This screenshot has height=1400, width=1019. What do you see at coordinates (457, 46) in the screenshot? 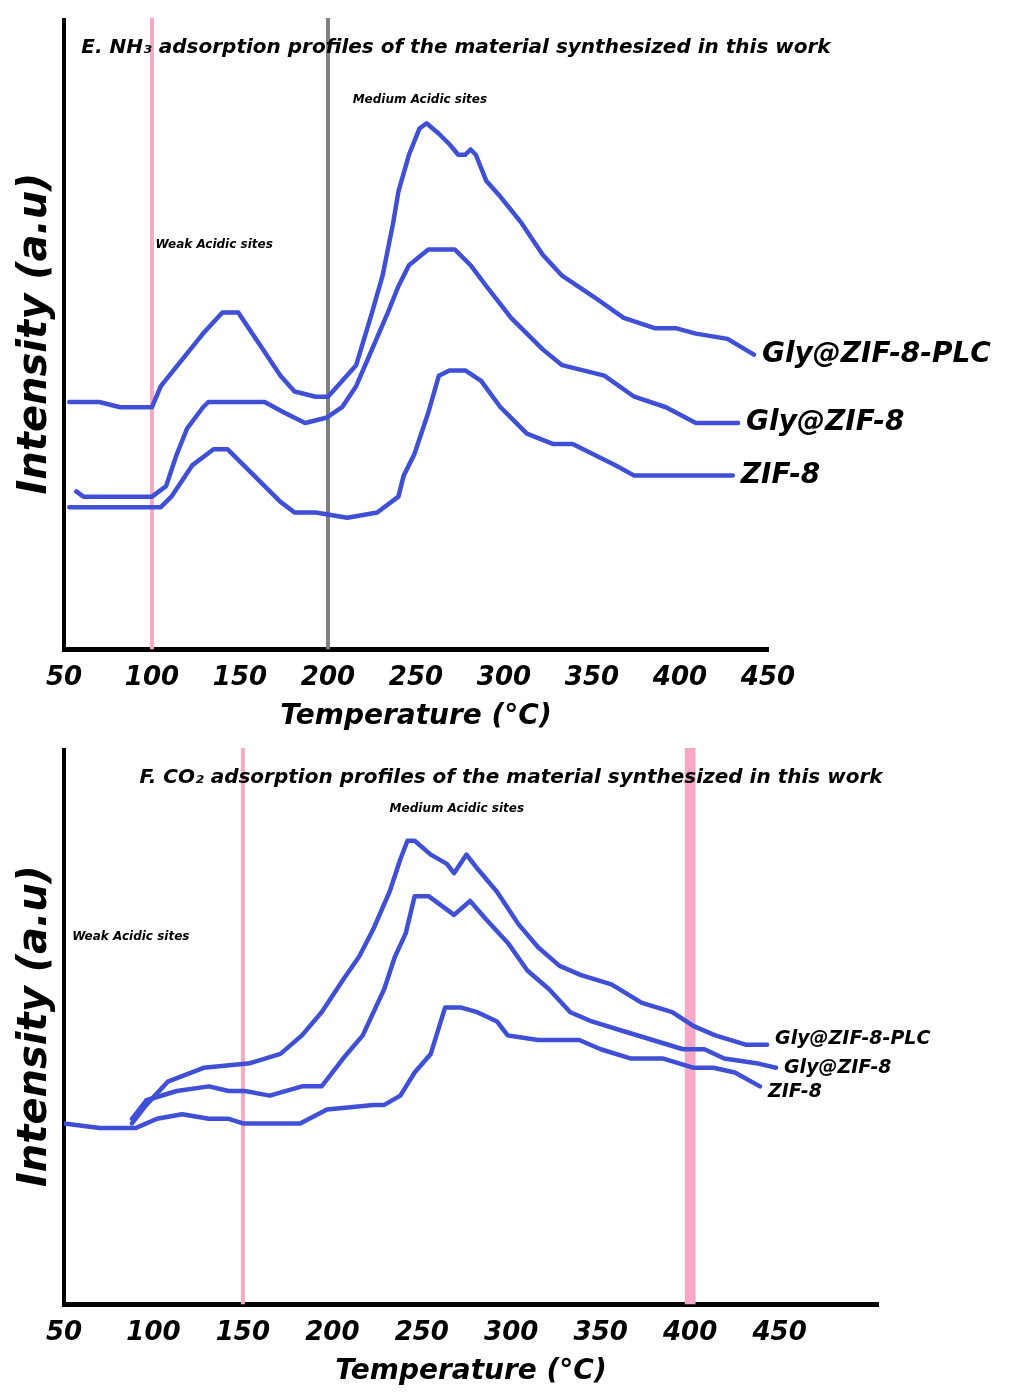
I see `chart-title: E. NH₃ adsorption profiles of the material synthesized in this work` at bounding box center [457, 46].